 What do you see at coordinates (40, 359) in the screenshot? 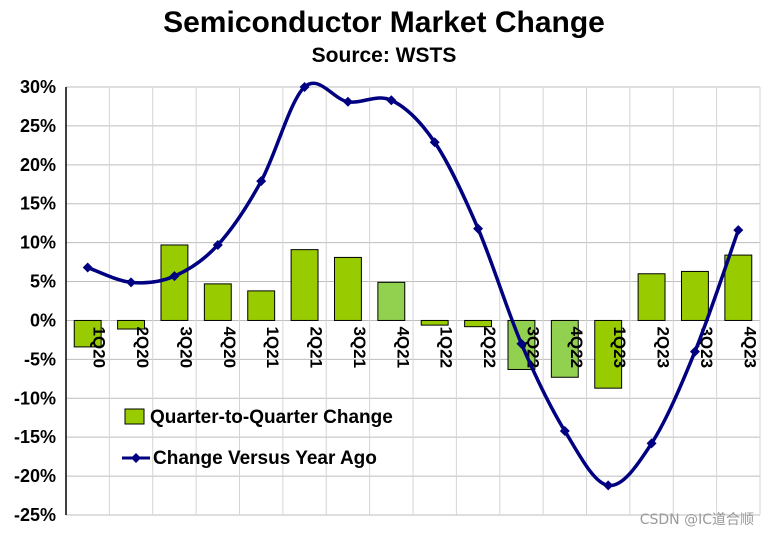
I see `y-tick-label: -5%` at bounding box center [40, 359].